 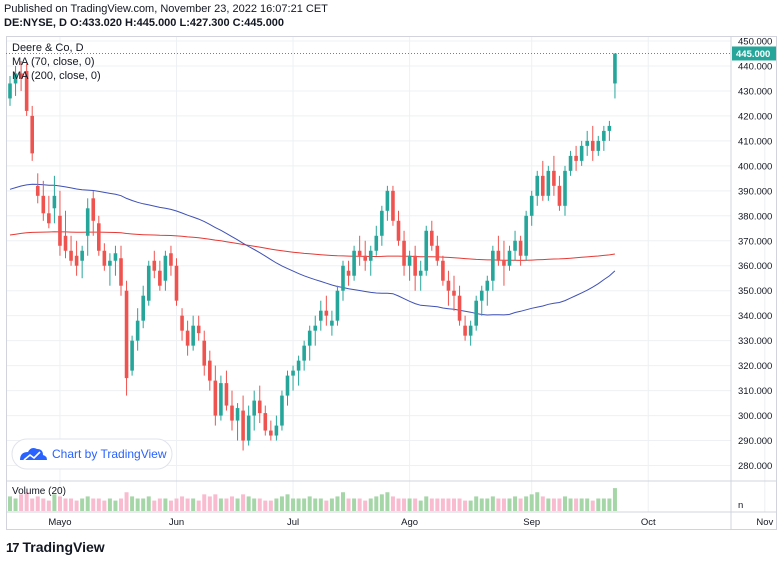 What do you see at coordinates (48, 48) in the screenshot?
I see `legend-symbol: Deere & Co, D` at bounding box center [48, 48].